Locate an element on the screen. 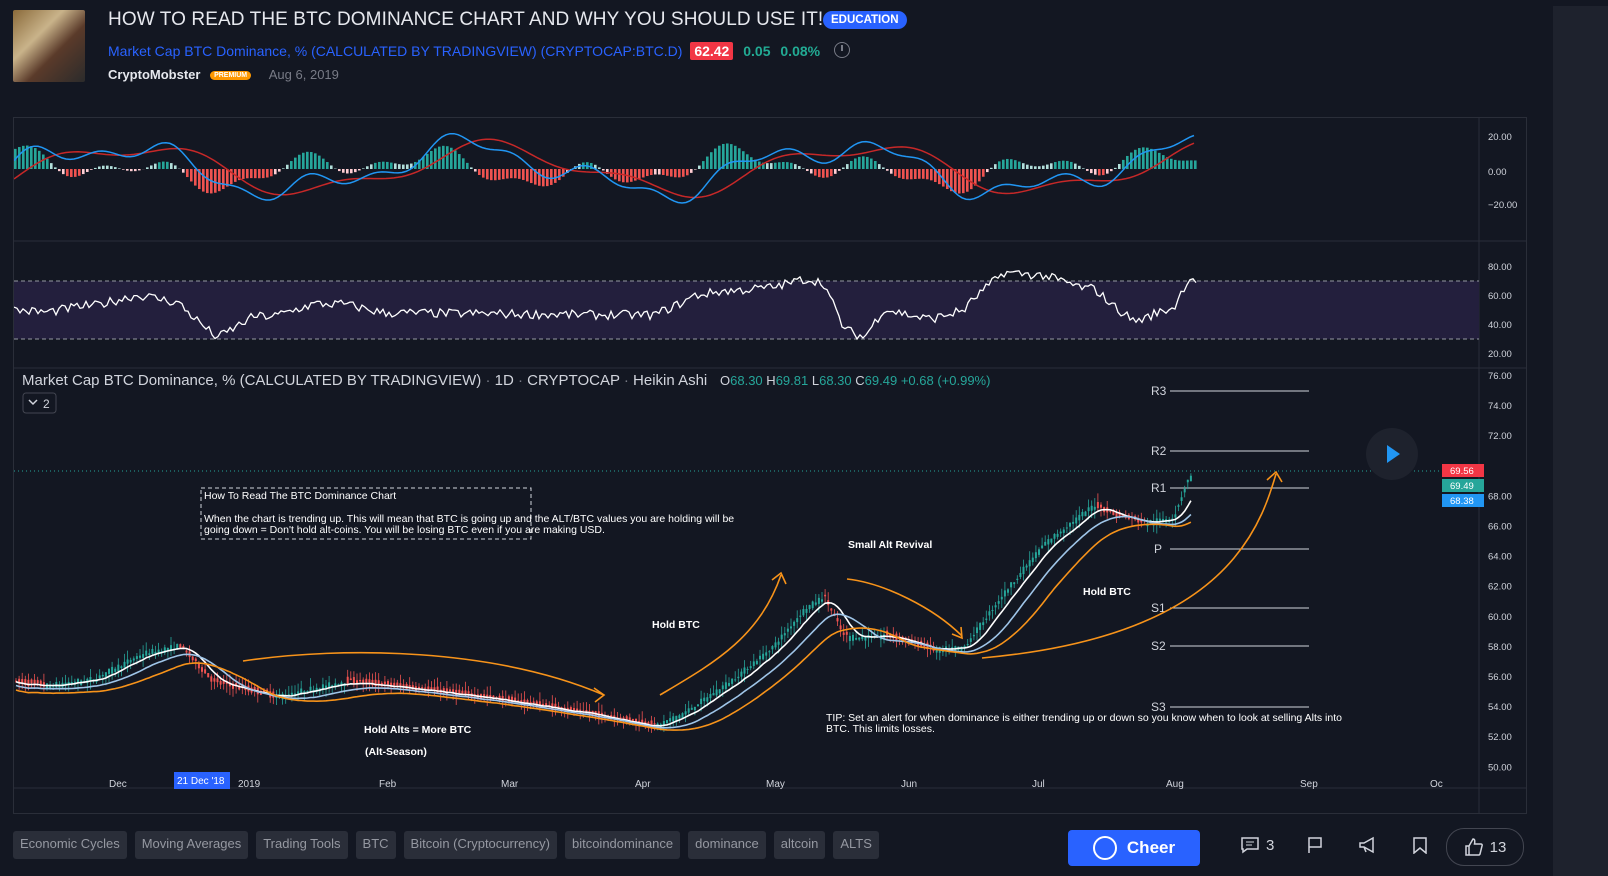 The image size is (1608, 876). tag-trading-tools: Trading Tools is located at coordinates (302, 845).